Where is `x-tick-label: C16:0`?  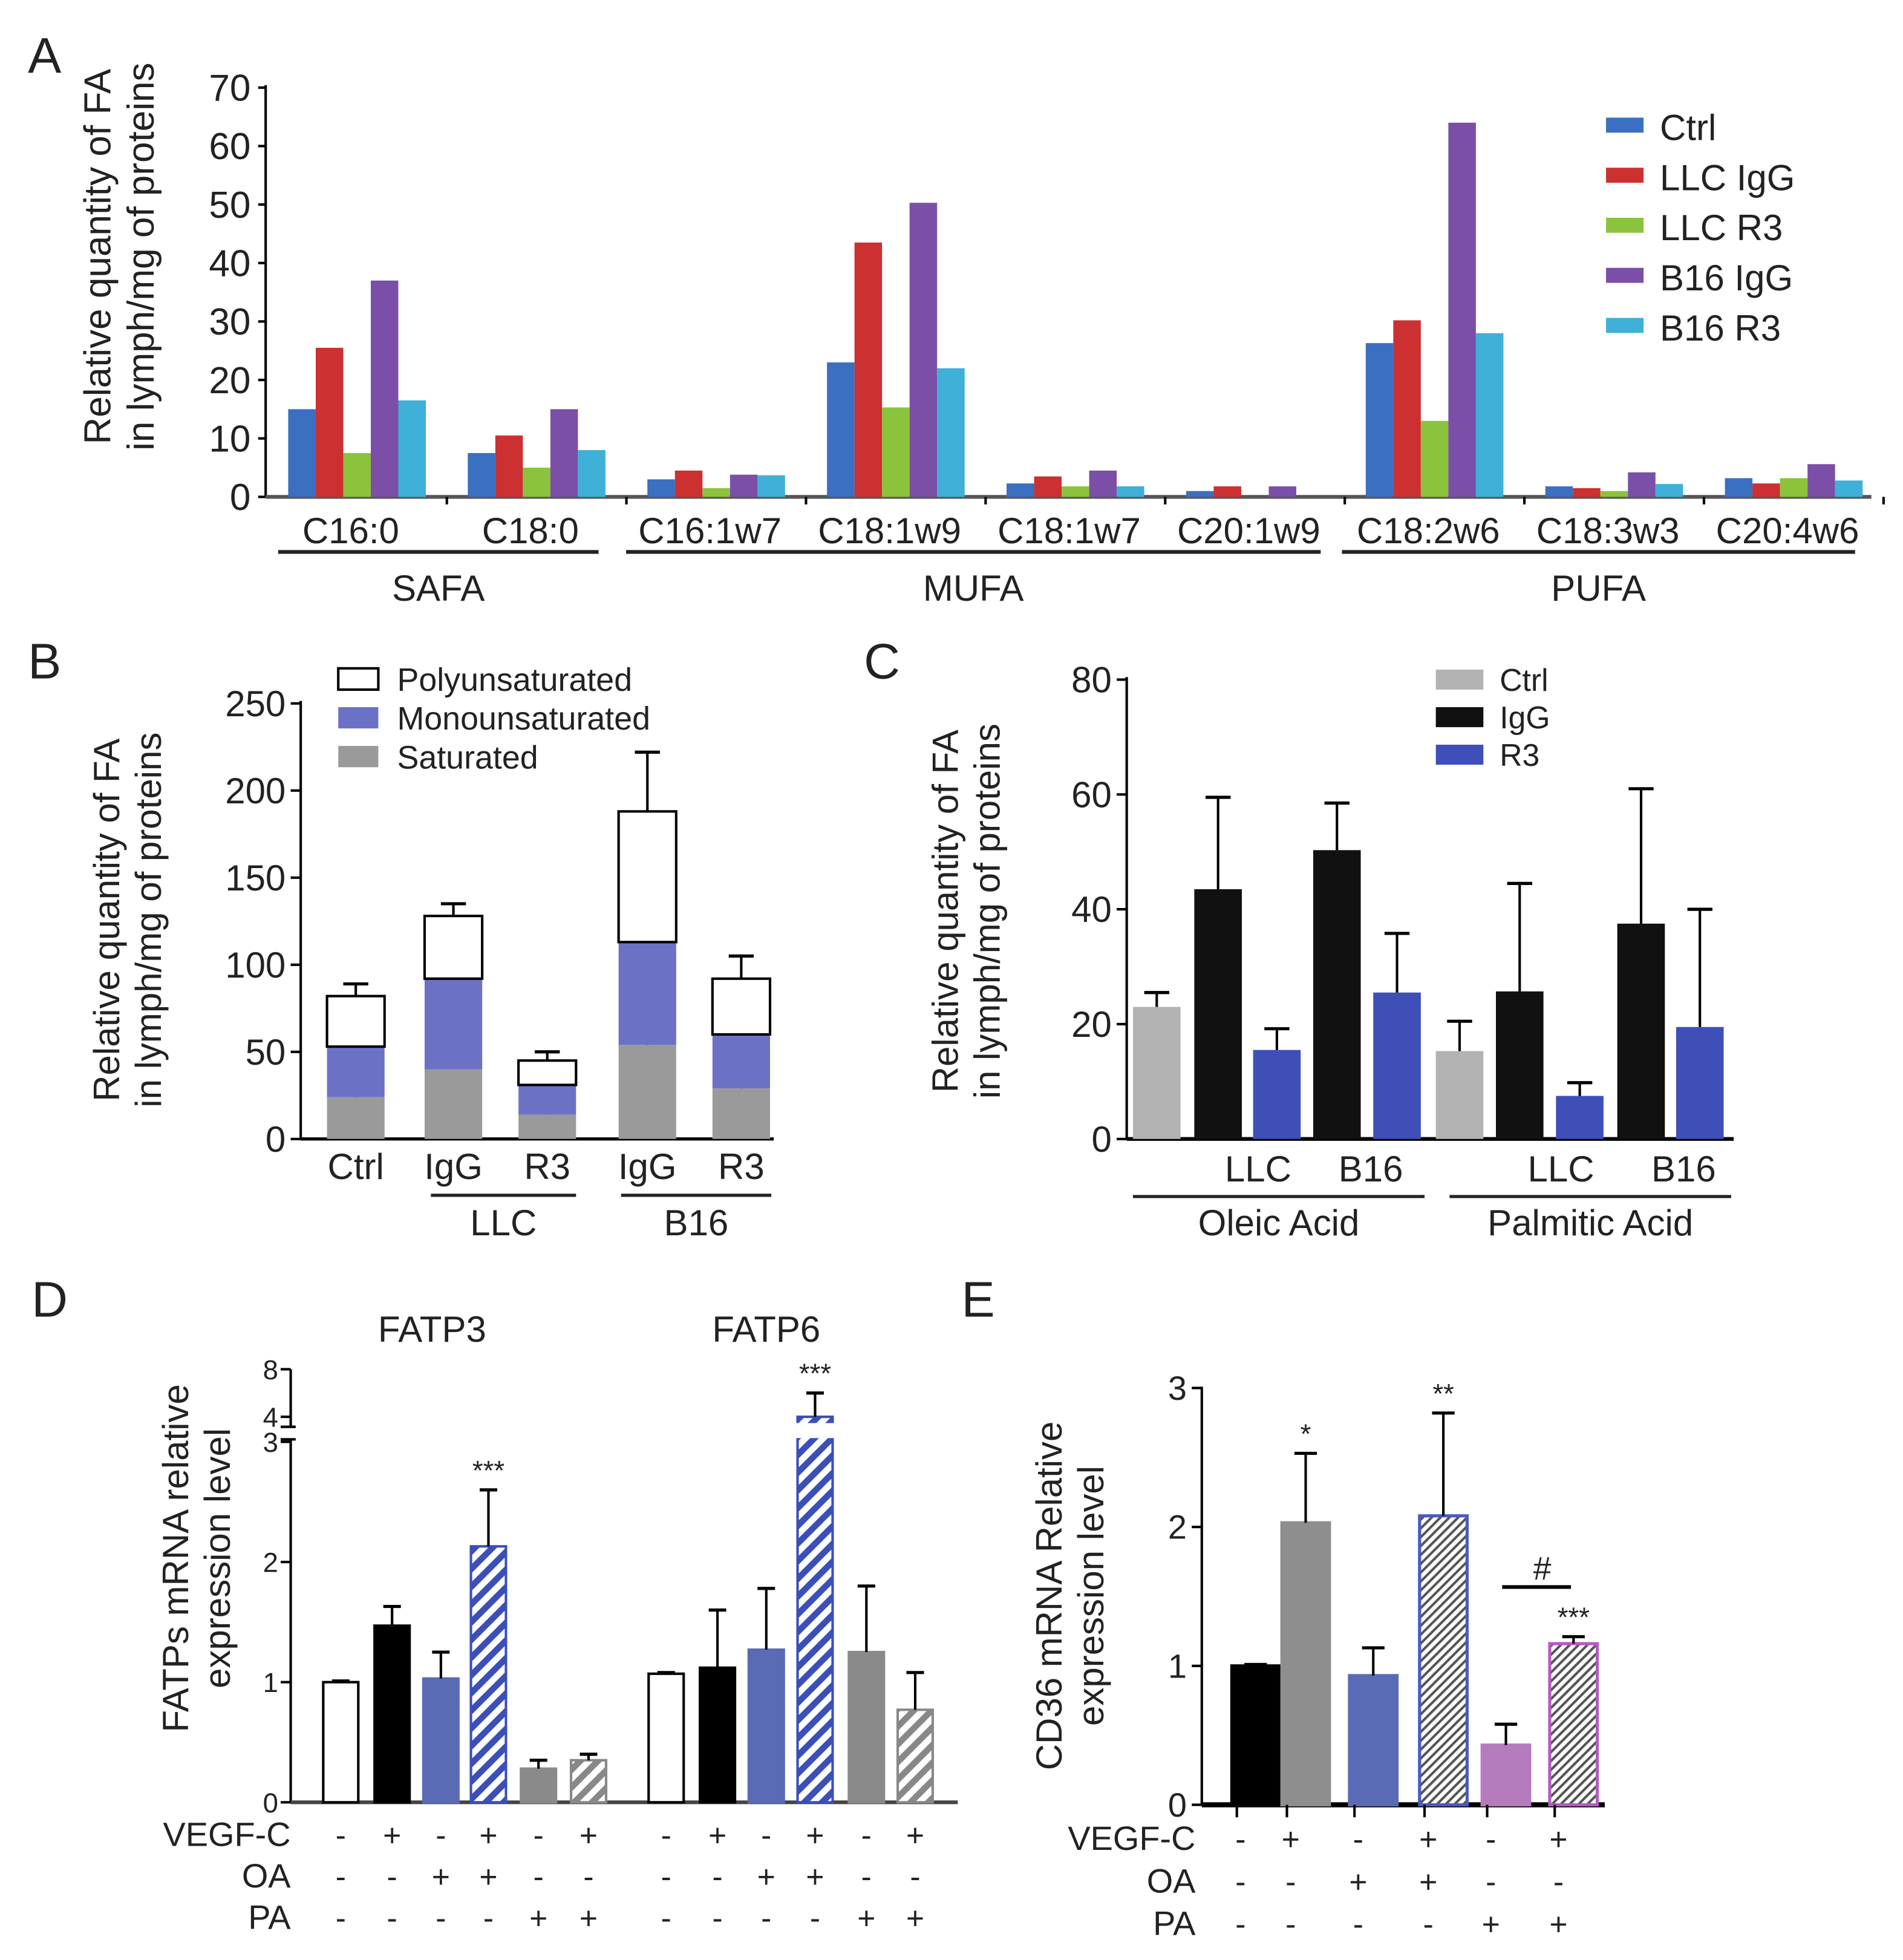 x-tick-label: C16:0 is located at coordinates (350, 531).